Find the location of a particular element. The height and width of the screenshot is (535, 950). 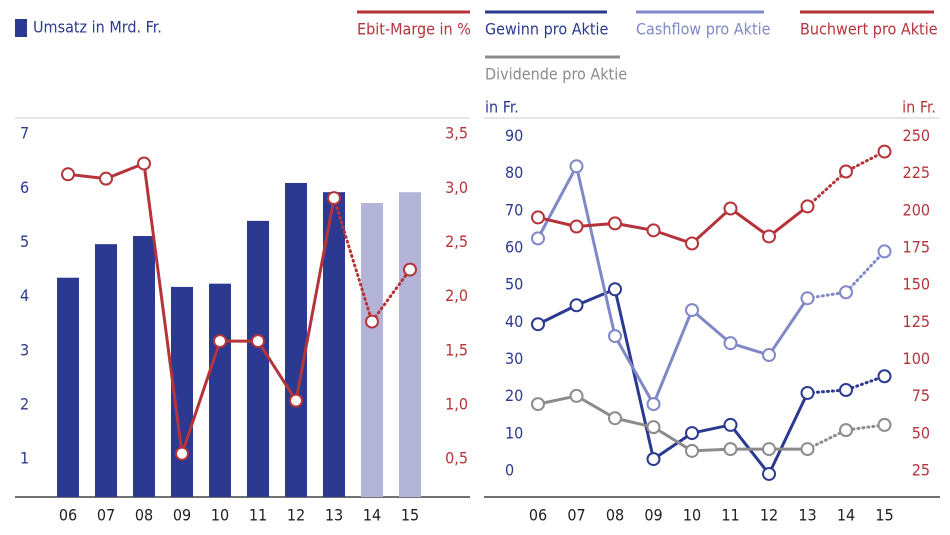

y-tick-label: 70 is located at coordinates (514, 209).